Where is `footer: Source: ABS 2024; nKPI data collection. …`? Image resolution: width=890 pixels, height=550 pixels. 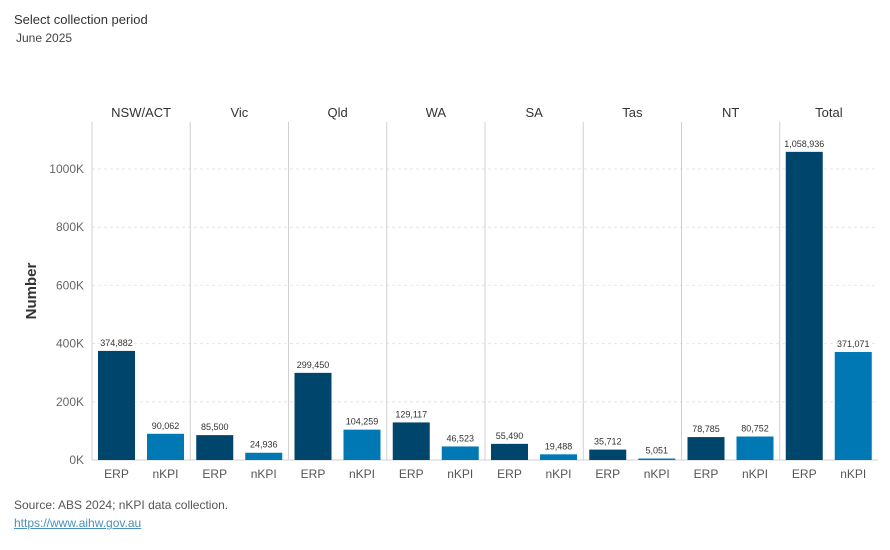 footer: Source: ABS 2024; nKPI data collection. … is located at coordinates (121, 514).